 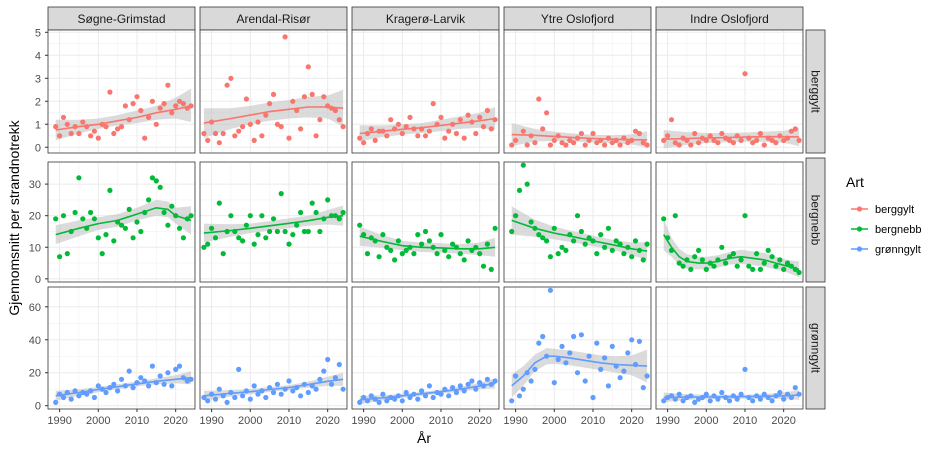 I want to click on panel-bergnebb-arendal-risor, so click(x=273, y=222).